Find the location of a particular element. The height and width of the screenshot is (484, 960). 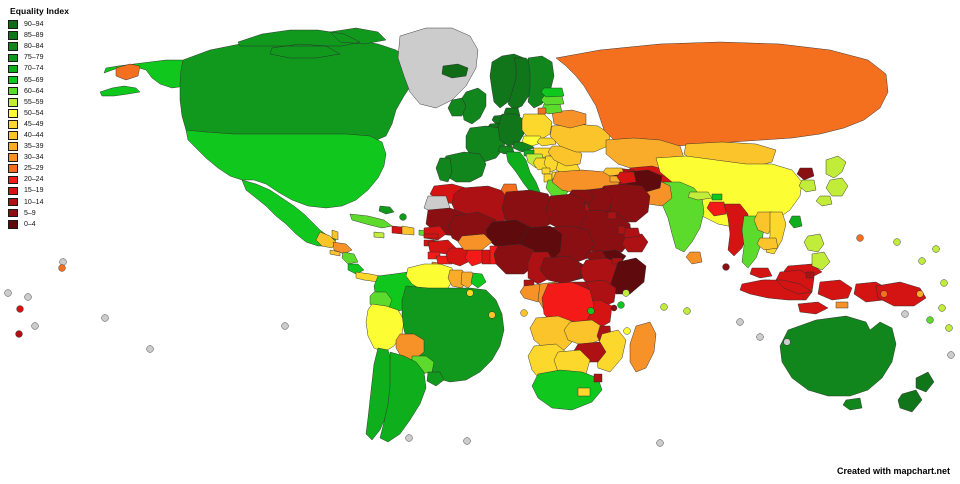

region-tasmania is located at coordinates (852, 404).